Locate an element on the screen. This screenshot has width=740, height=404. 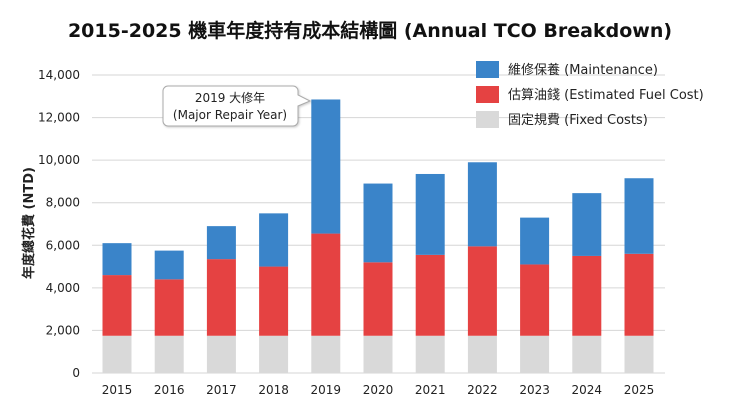
y-tick-label: 12,000 is located at coordinates (59, 118).